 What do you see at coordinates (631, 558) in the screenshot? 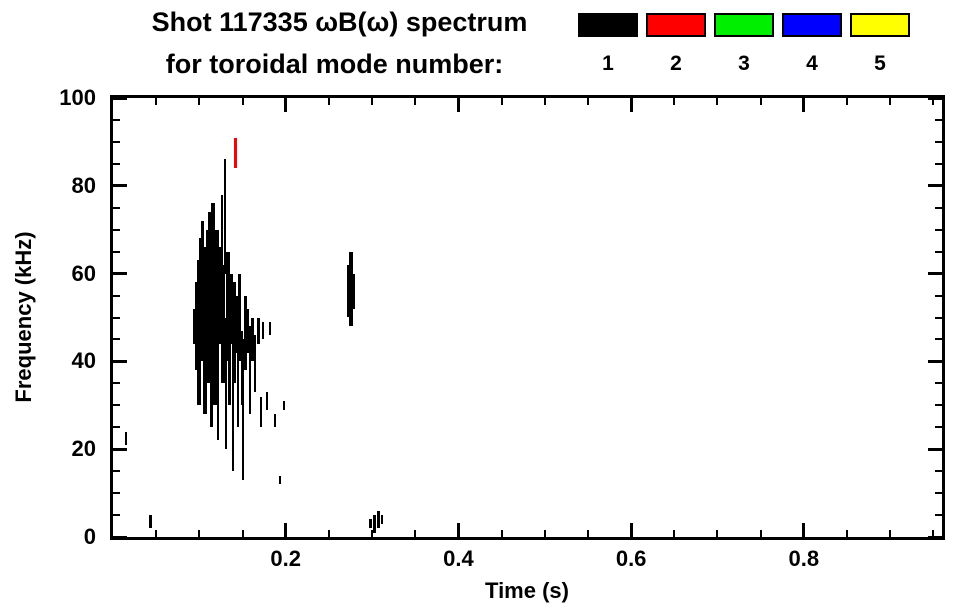
I see `x-tick-label: 0.6` at bounding box center [631, 558].